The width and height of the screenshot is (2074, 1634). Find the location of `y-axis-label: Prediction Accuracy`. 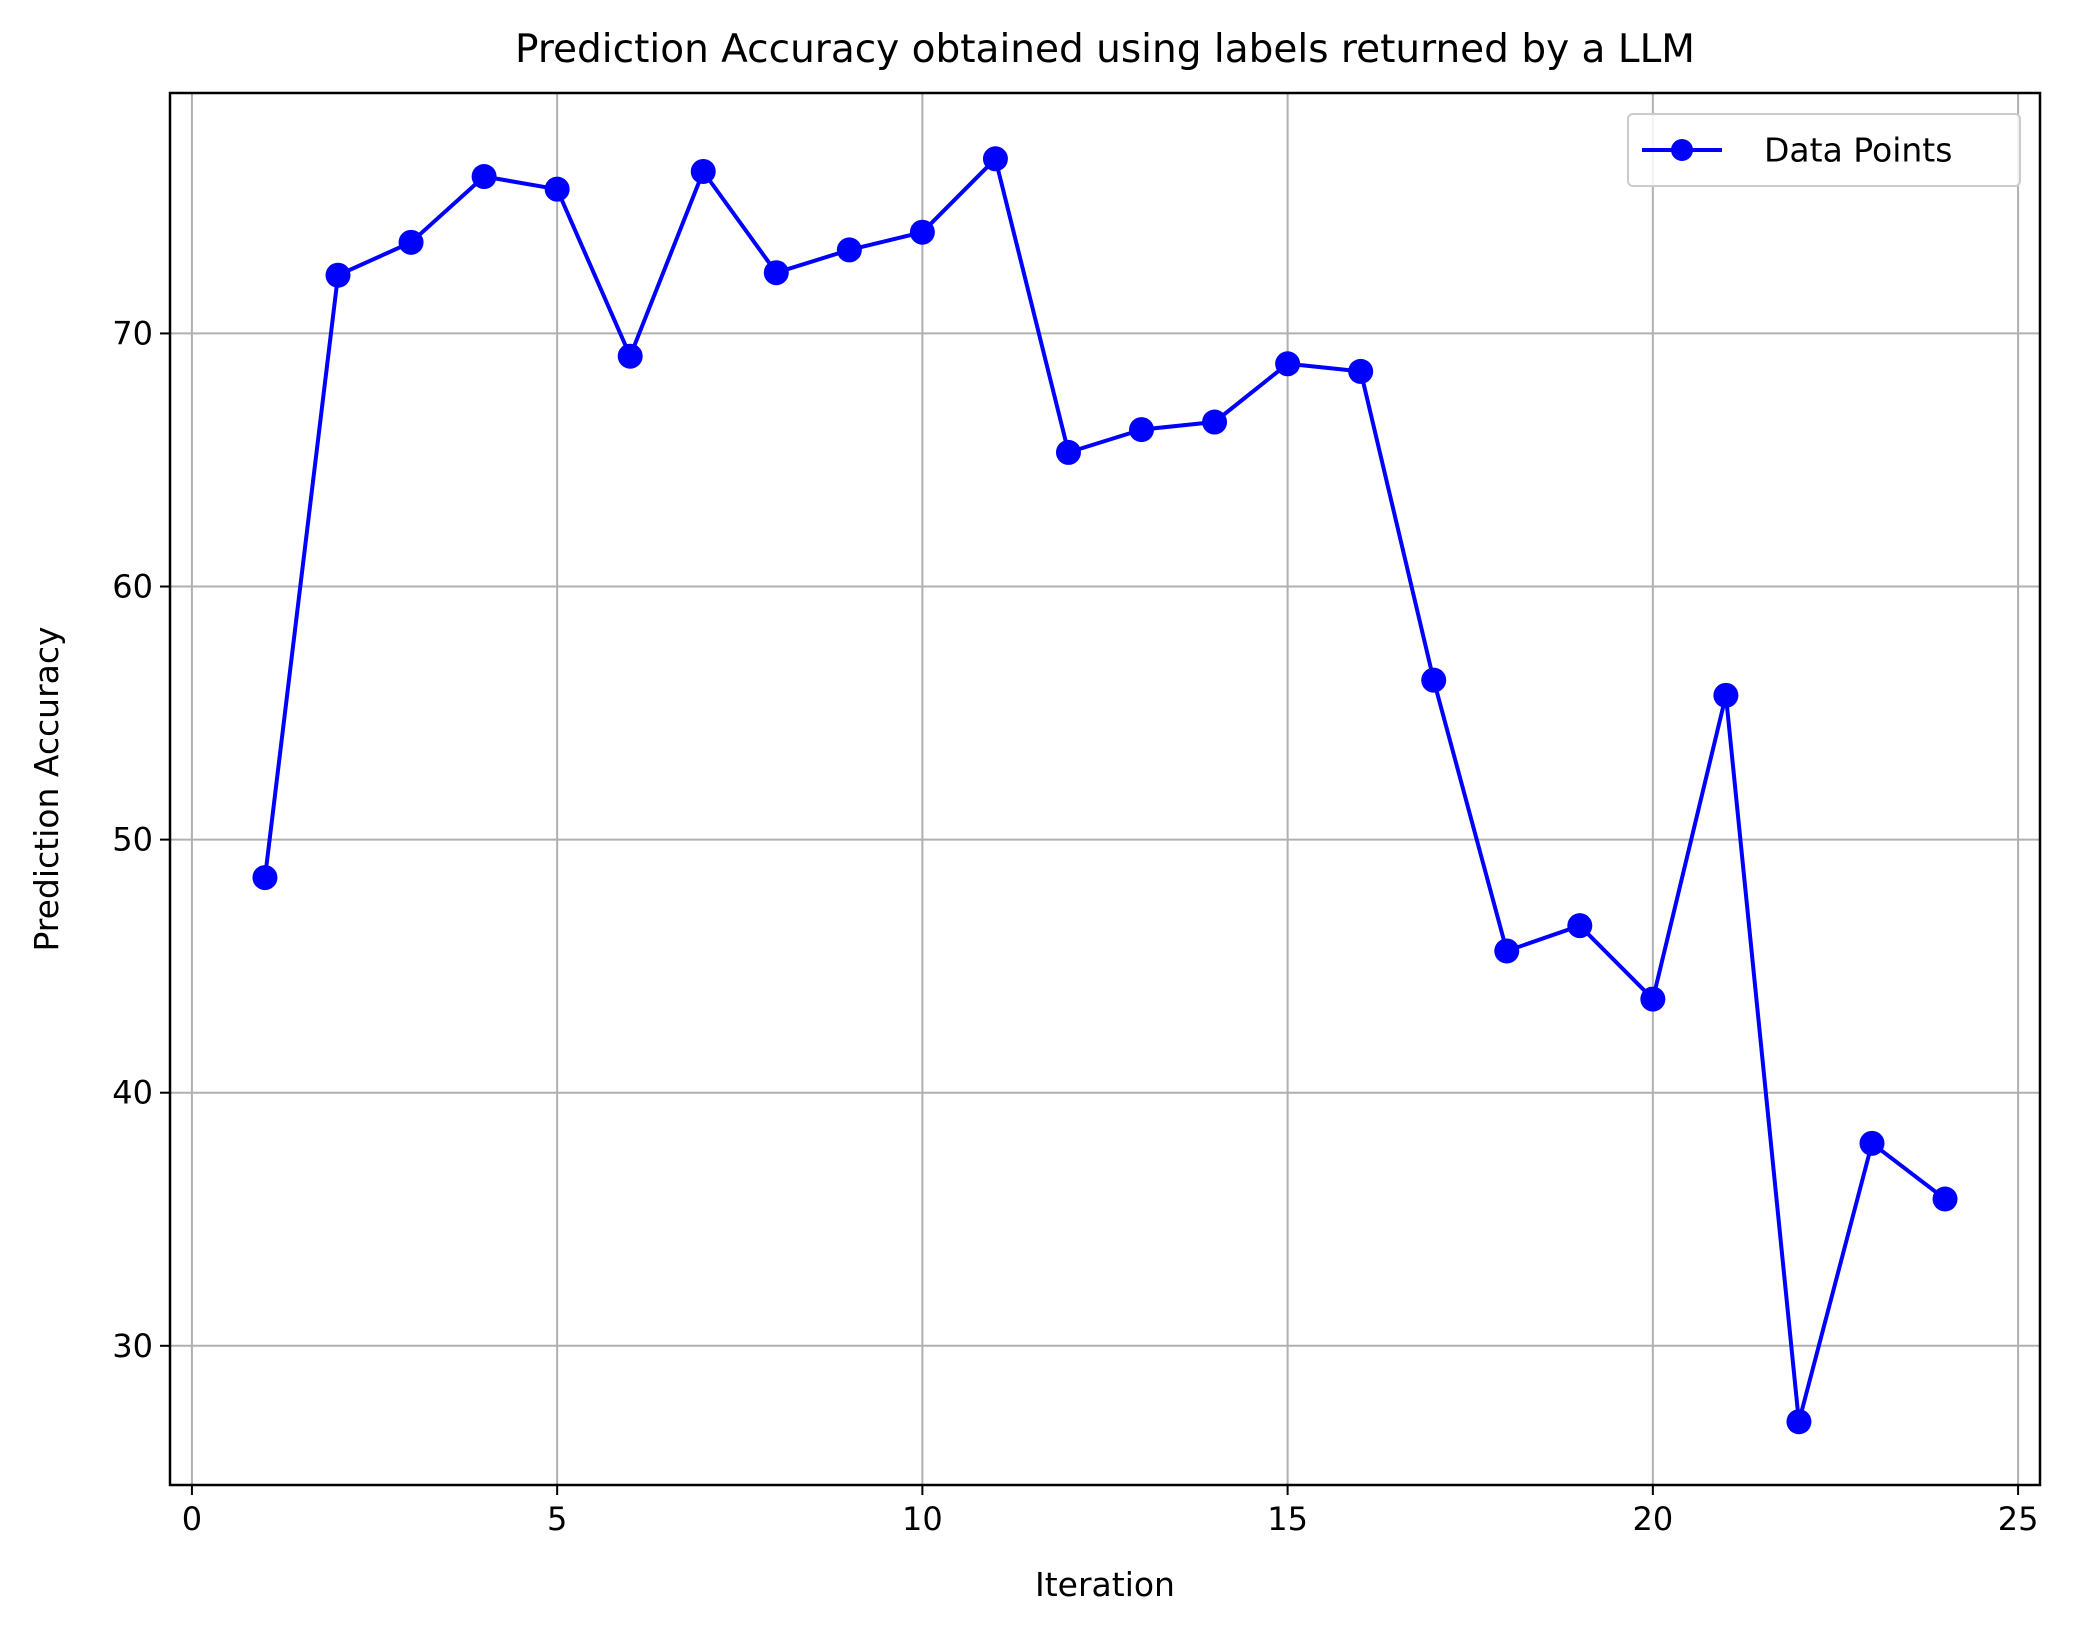

y-axis-label: Prediction Accuracy is located at coordinates (46, 788).